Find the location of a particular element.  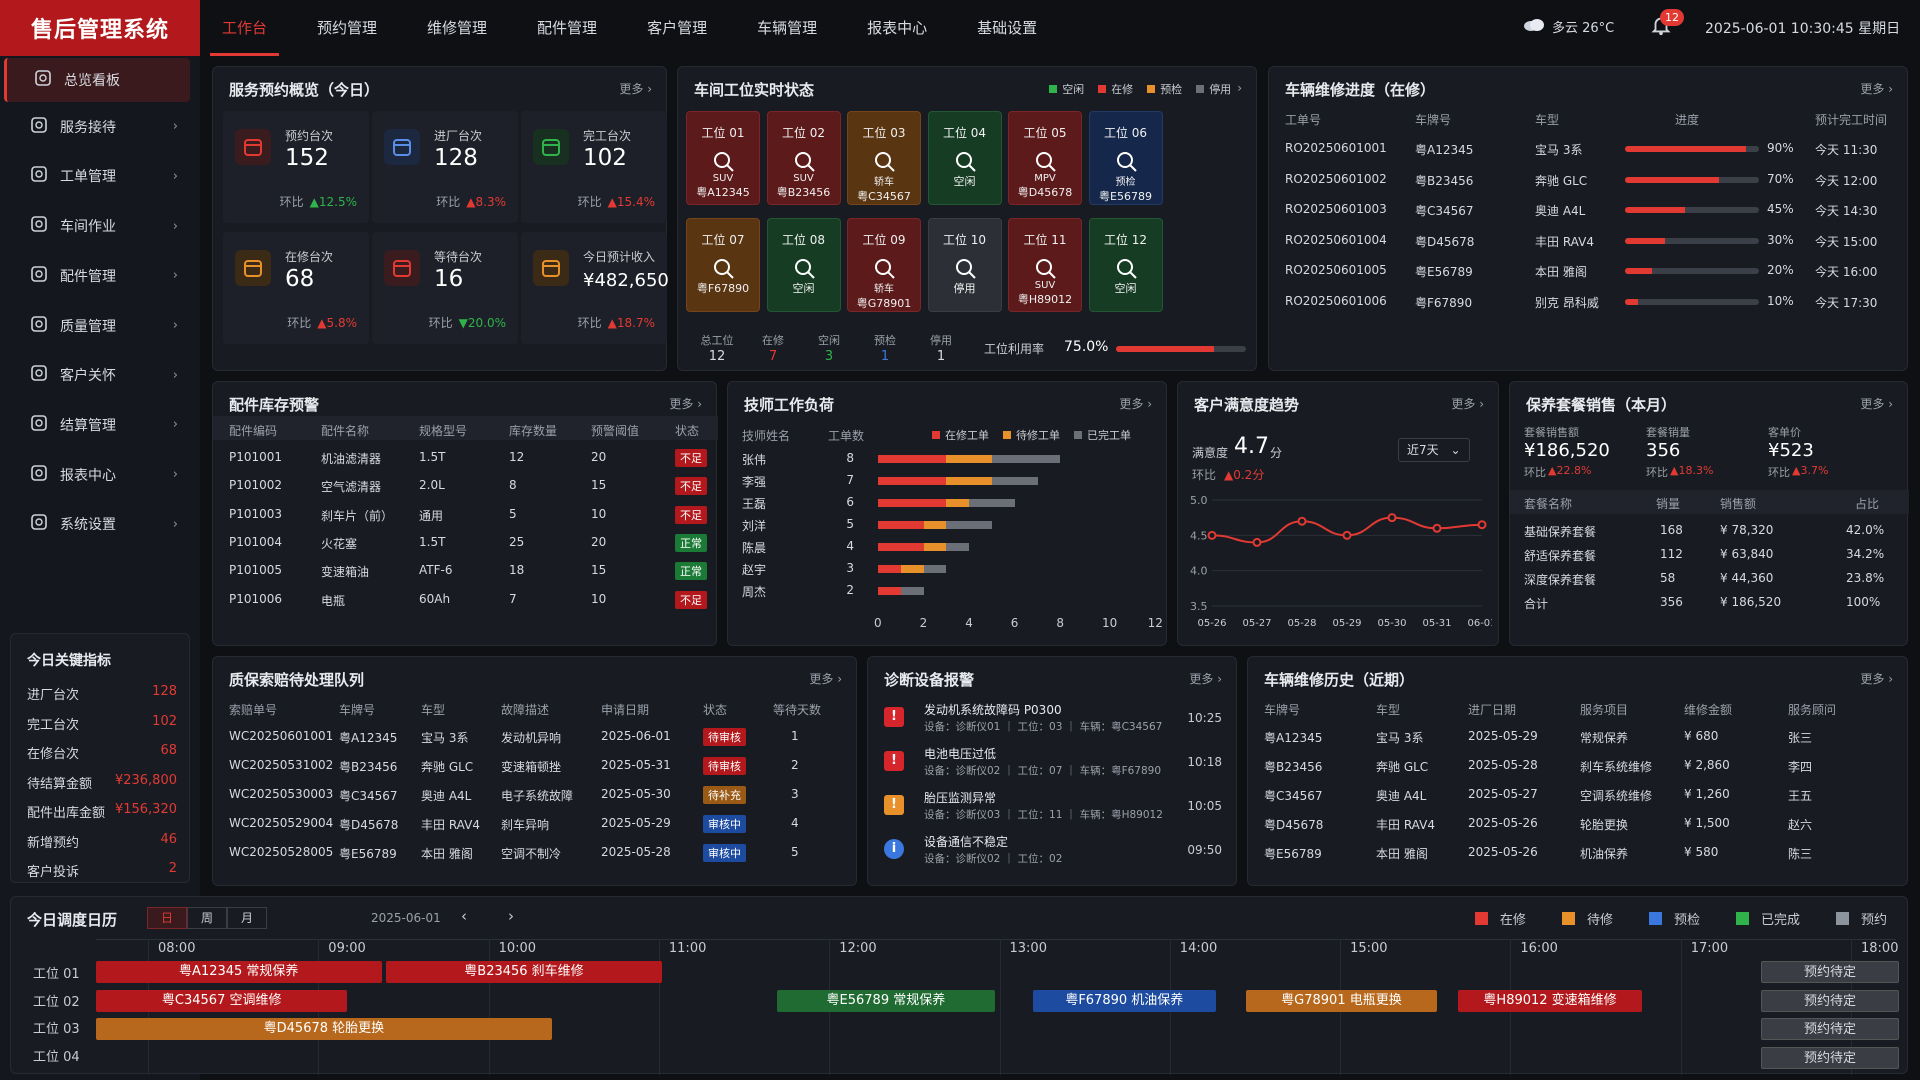

nav-item: 预约管理 is located at coordinates (347, 28).